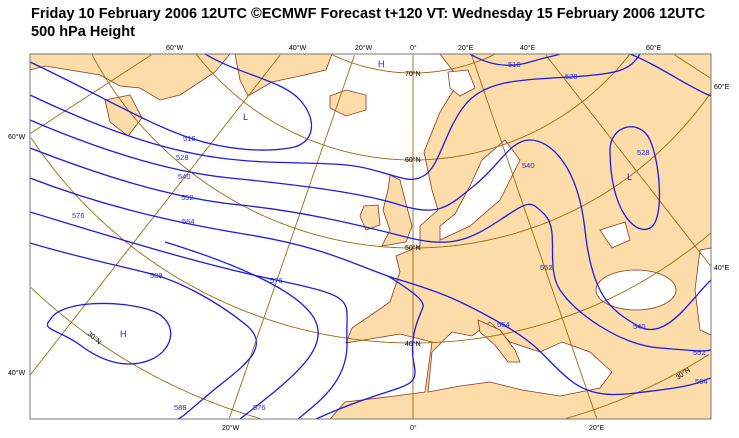 The height and width of the screenshot is (438, 739). I want to click on lat-label: 50°N, so click(413, 248).